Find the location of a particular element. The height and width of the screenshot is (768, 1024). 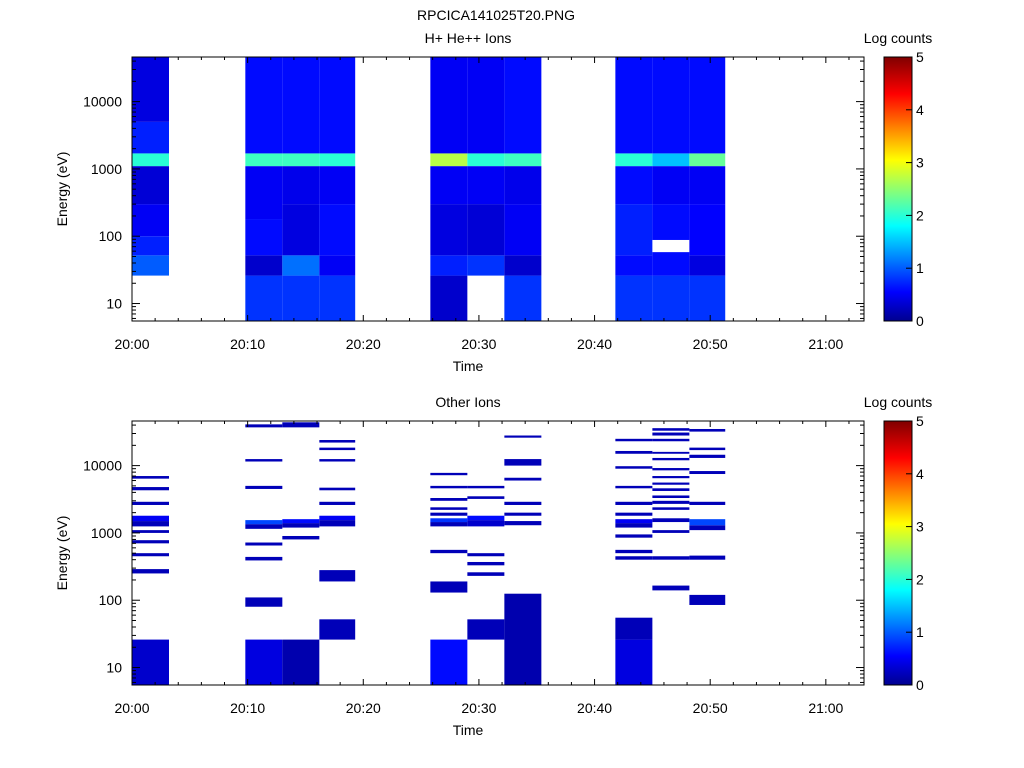

colorbar: Log counts 0 1 2 3 4 5 is located at coordinates (898, 543).